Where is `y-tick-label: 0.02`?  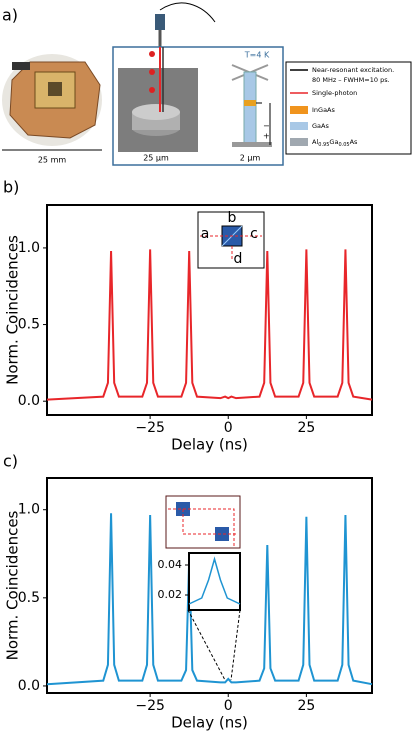 y-tick-label: 0.02 is located at coordinates (170, 594).